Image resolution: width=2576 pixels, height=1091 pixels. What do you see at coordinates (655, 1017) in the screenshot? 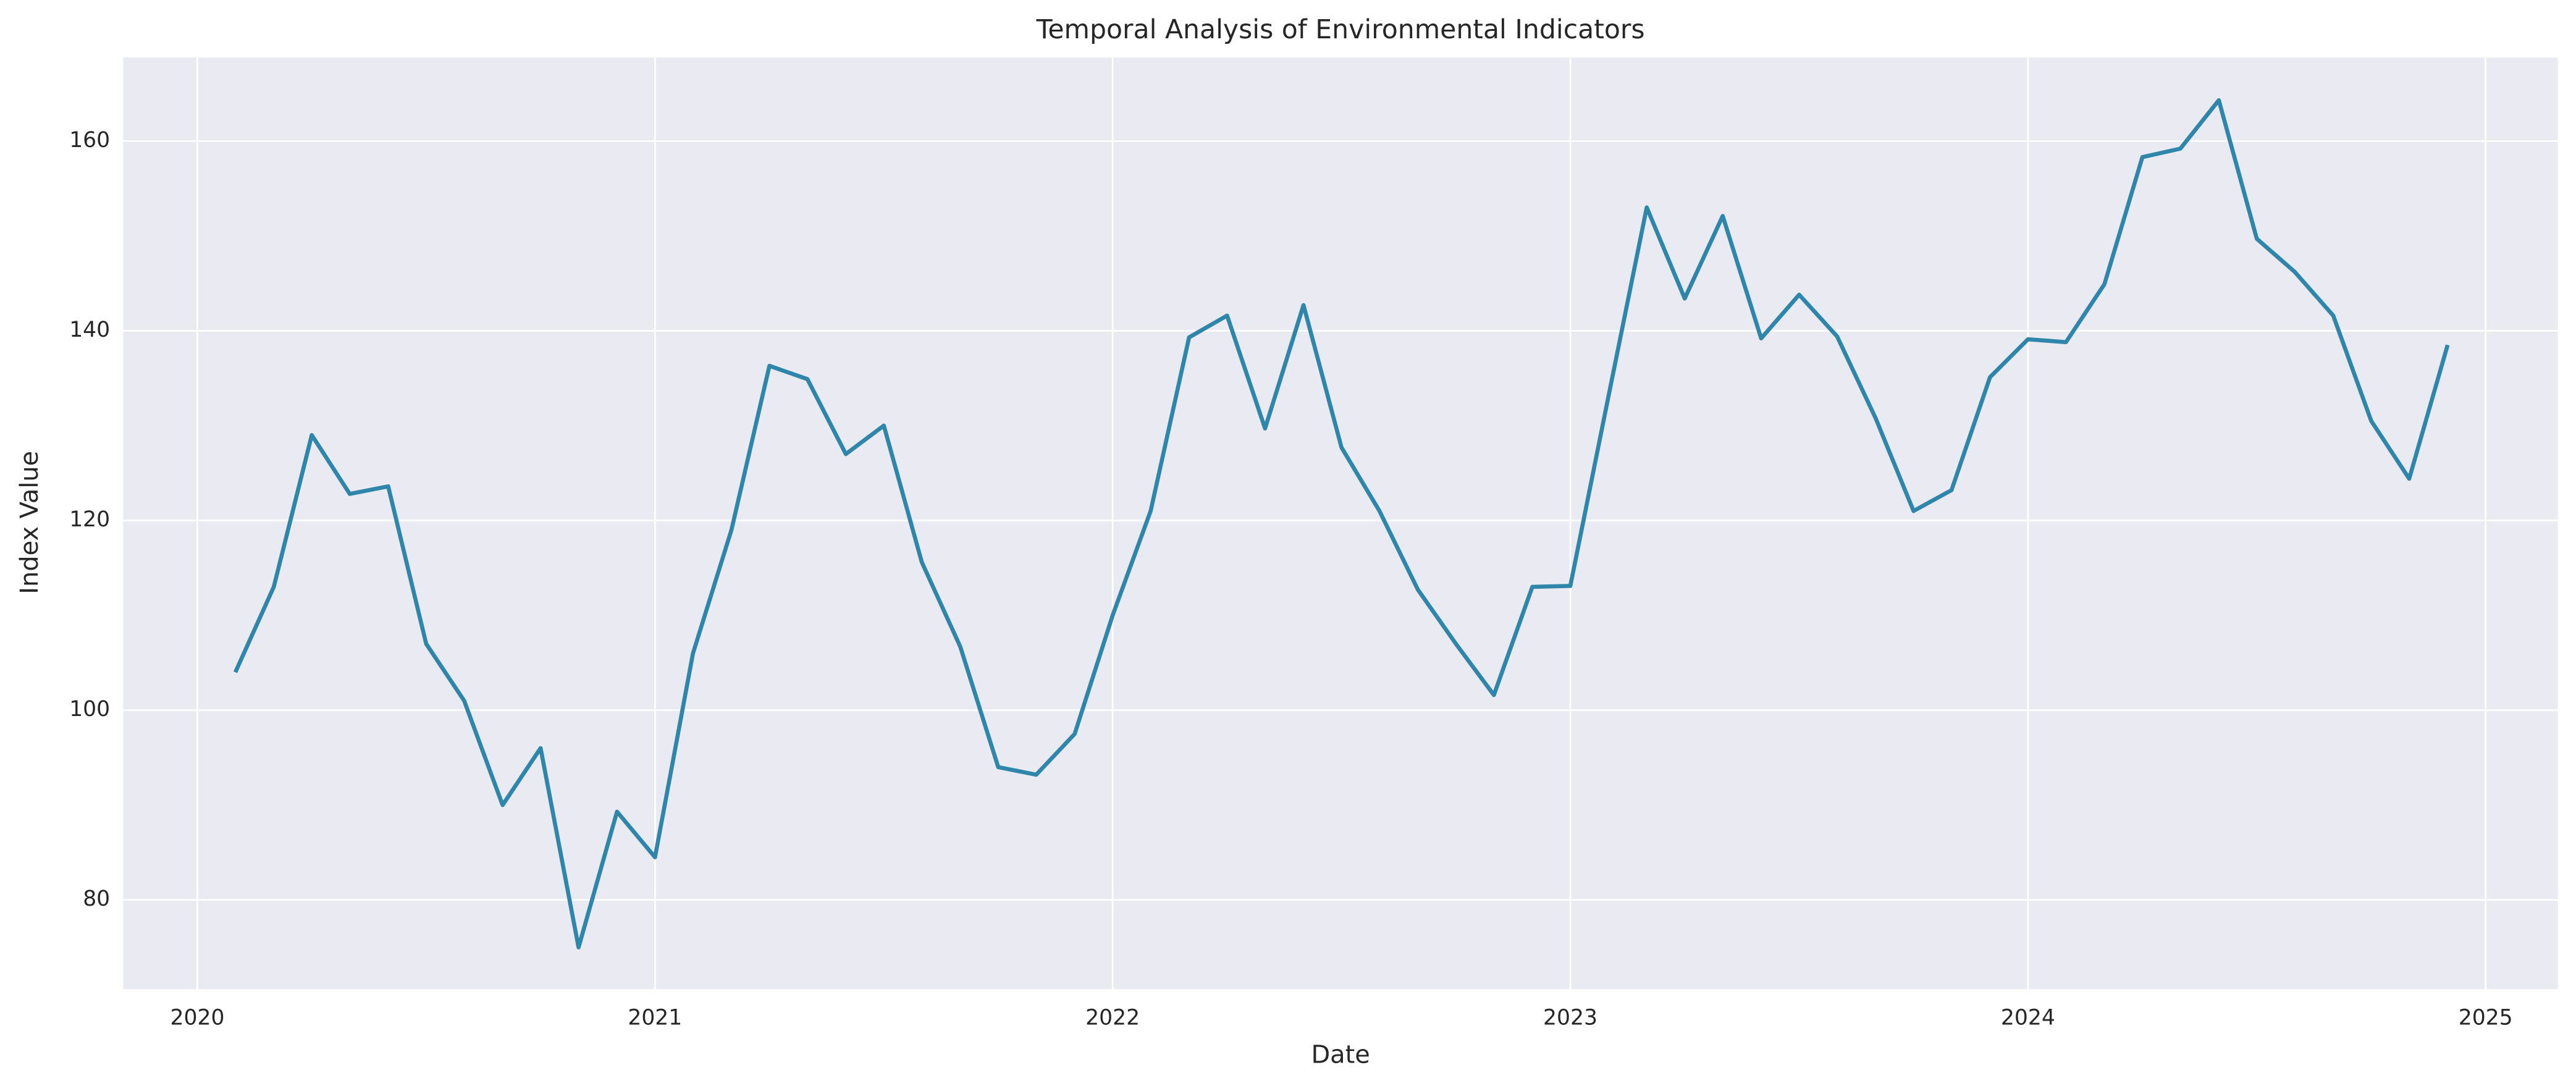
I see `x-tick-label: 2021` at bounding box center [655, 1017].